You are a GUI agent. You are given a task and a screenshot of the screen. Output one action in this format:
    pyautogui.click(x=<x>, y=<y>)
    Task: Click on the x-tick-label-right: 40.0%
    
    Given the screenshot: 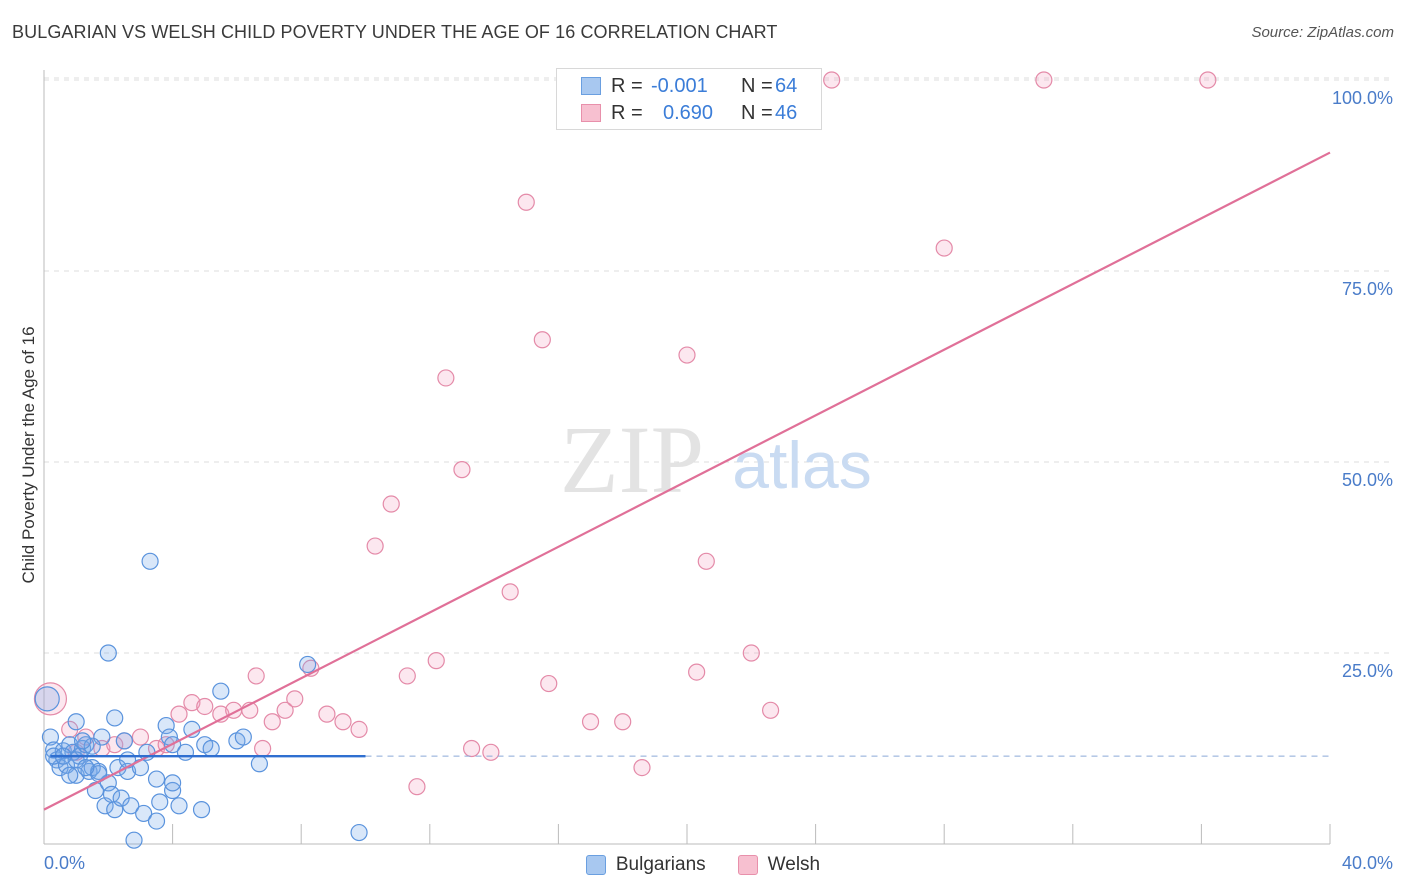 What is the action you would take?
    pyautogui.click(x=1367, y=863)
    